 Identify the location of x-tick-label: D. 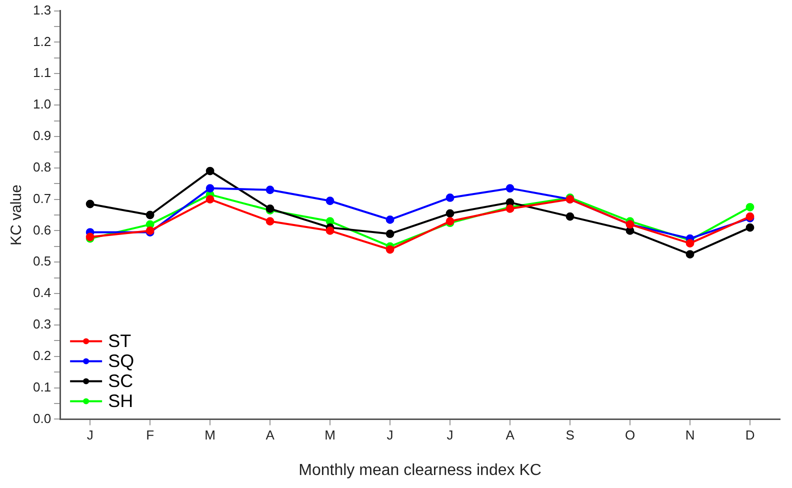
(750, 435).